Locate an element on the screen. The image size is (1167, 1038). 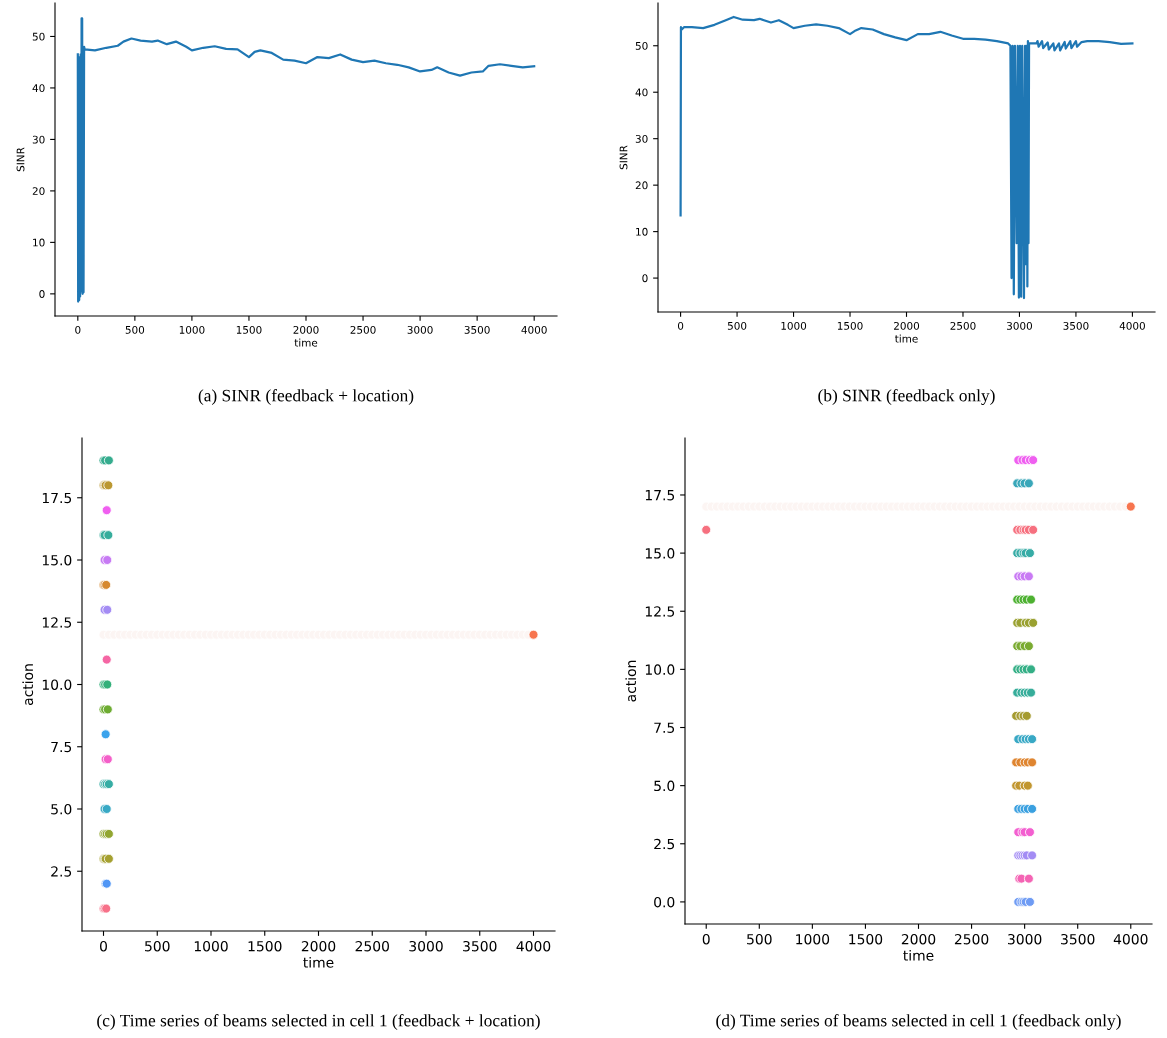
y-tick-label: 0.0 is located at coordinates (664, 902).